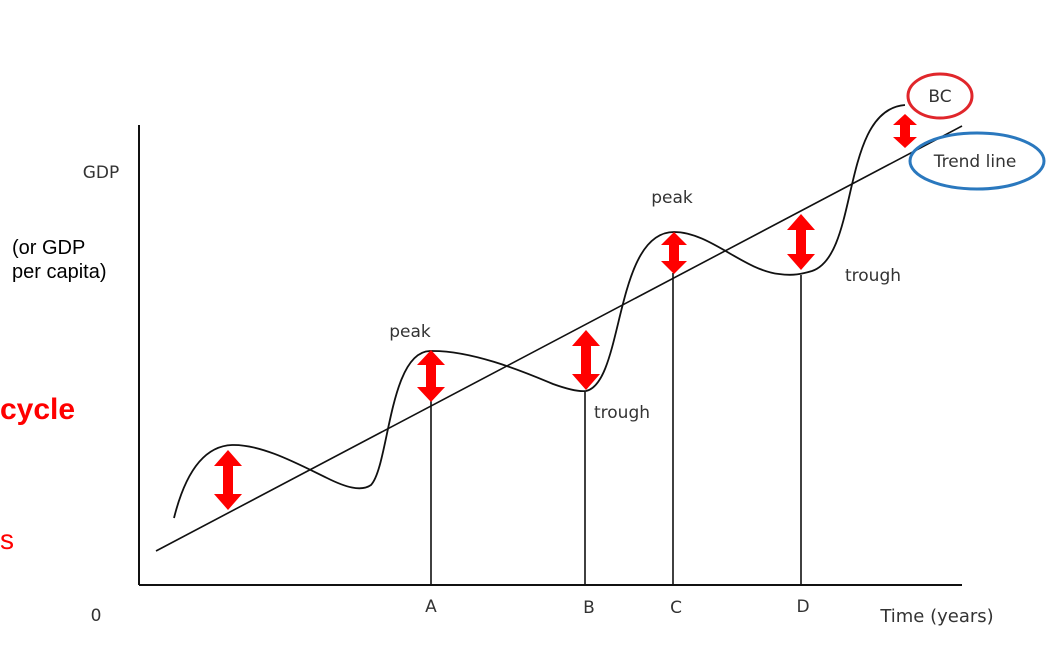 This screenshot has height=666, width=1061. I want to click on origin-label: 0, so click(96, 616).